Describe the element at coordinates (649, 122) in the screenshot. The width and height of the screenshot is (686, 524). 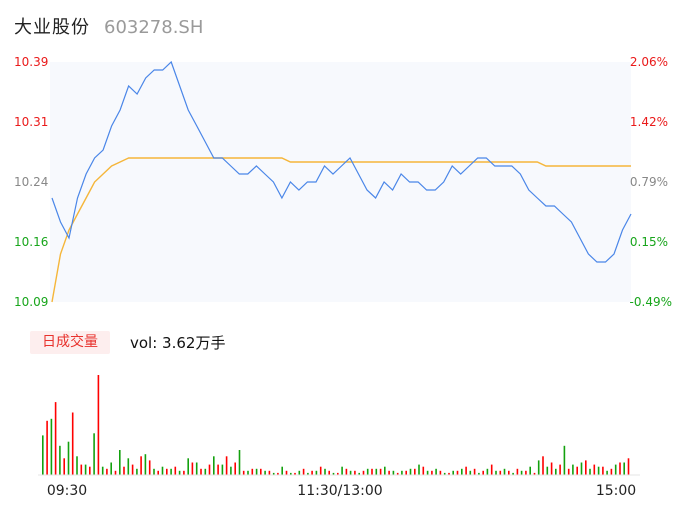
I see `pct-tick-2: 1.42%` at that location.